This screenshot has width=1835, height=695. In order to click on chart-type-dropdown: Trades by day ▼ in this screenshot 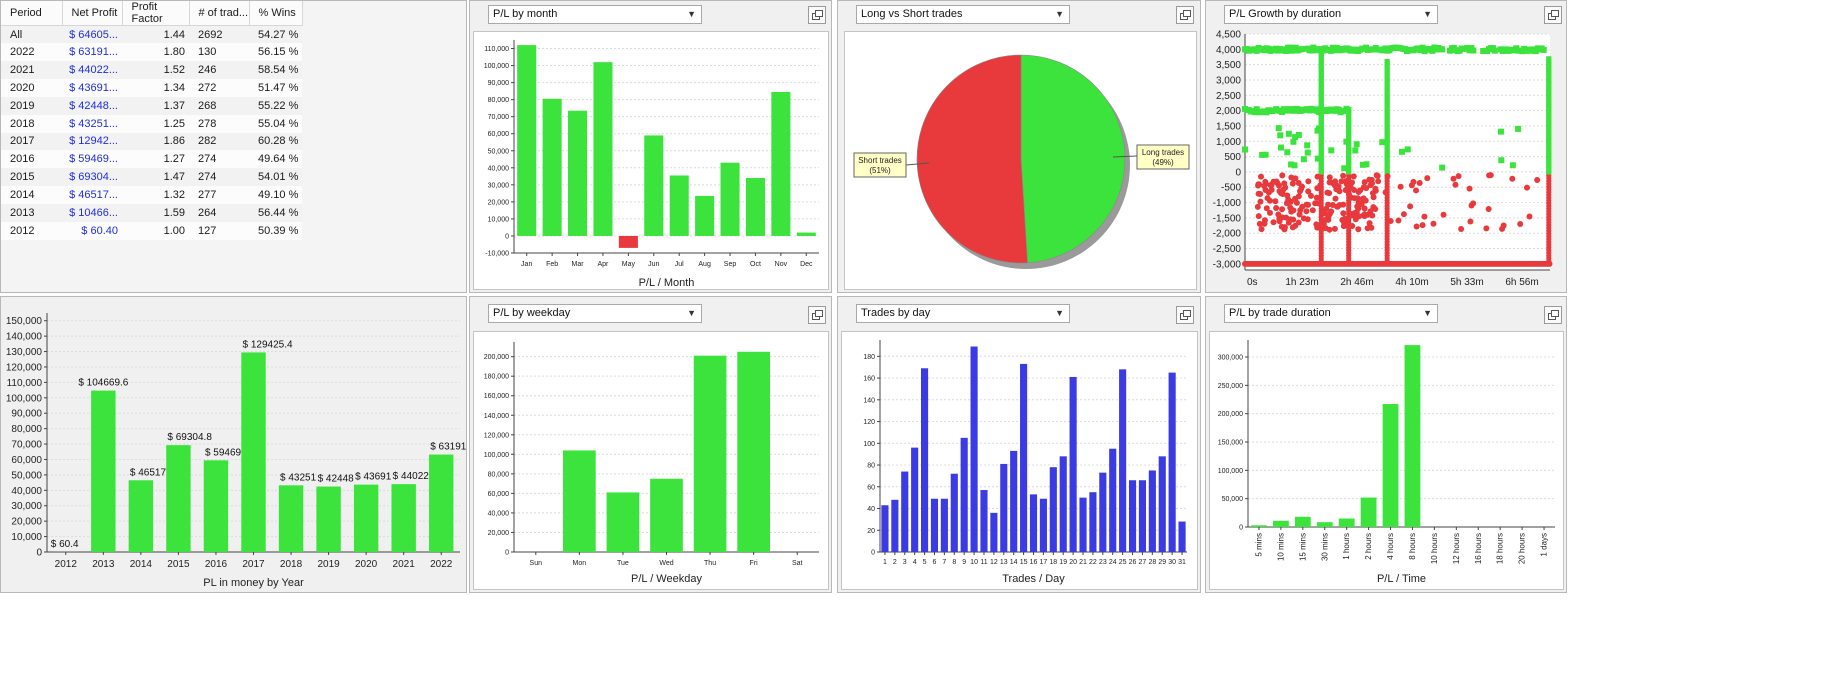, I will do `click(963, 313)`.